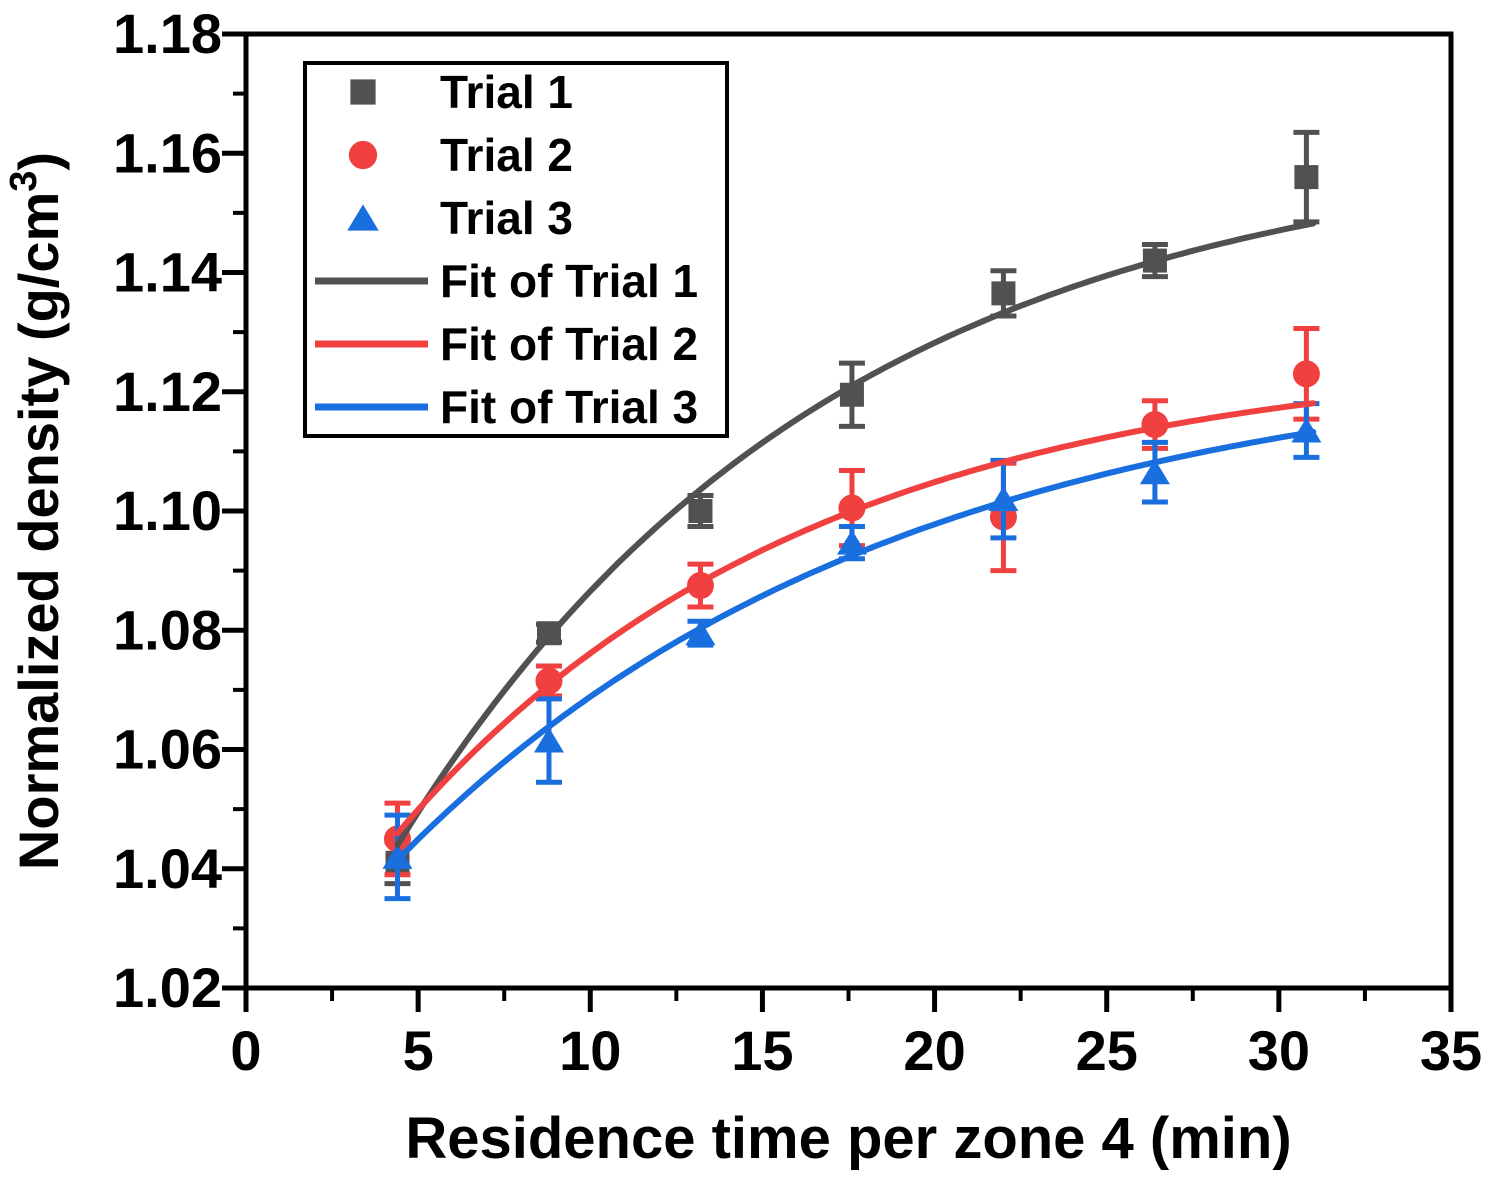 This screenshot has height=1192, width=1501. Describe the element at coordinates (1107, 1050) in the screenshot. I see `x-tick-label: 25` at that location.